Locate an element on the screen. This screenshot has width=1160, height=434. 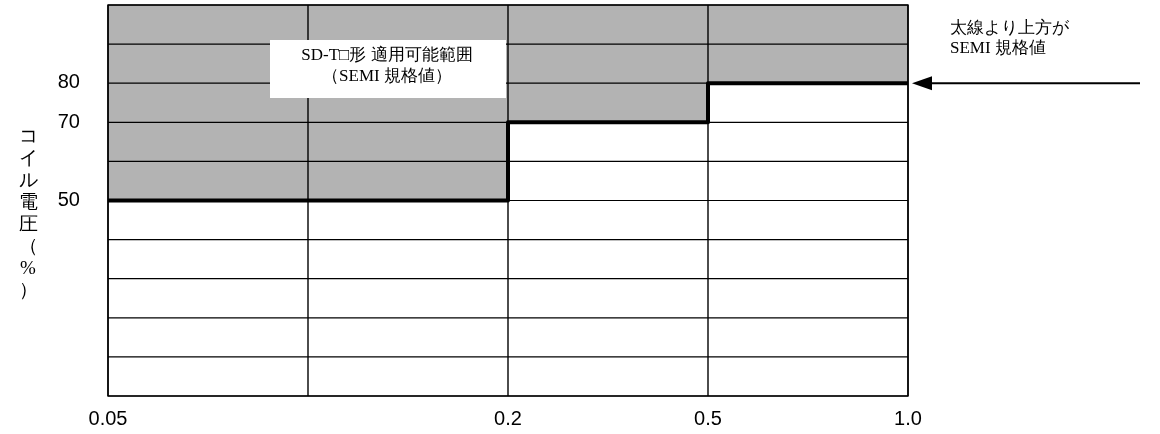
xtick-label: 0.05 is located at coordinates (108, 418).